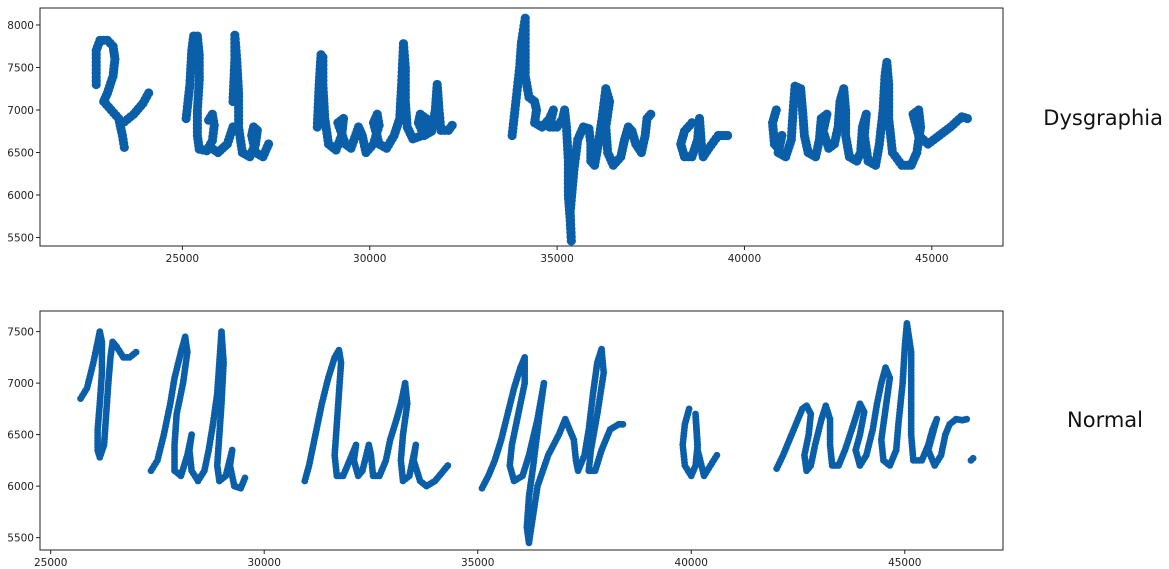 This screenshot has width=1169, height=569. What do you see at coordinates (744, 259) in the screenshot?
I see `dysgraphia-x-tick-label: 40000` at bounding box center [744, 259].